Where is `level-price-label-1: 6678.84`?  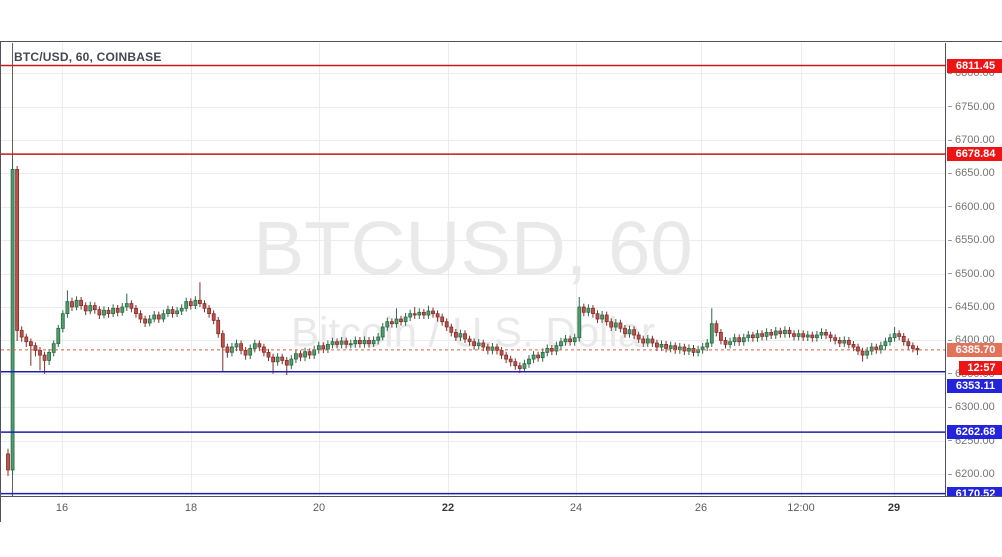
level-price-label-1: 6678.84 is located at coordinates (974, 154).